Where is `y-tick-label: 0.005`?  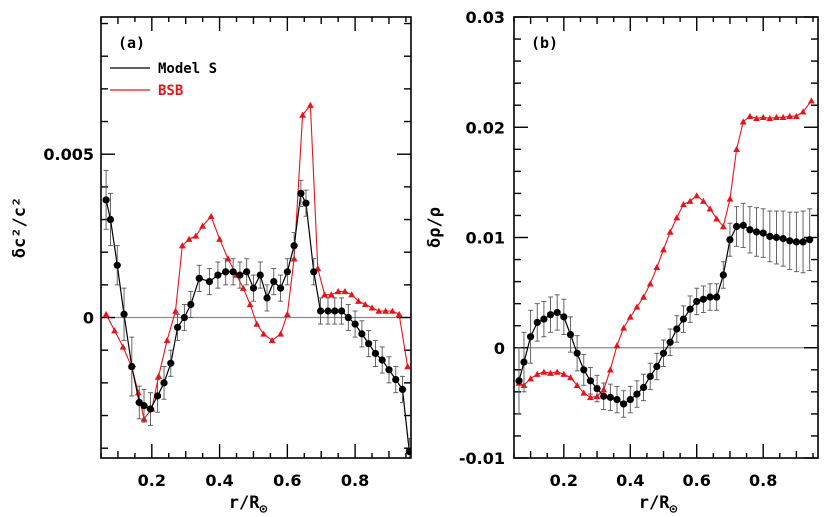 y-tick-label: 0.005 is located at coordinates (68, 154).